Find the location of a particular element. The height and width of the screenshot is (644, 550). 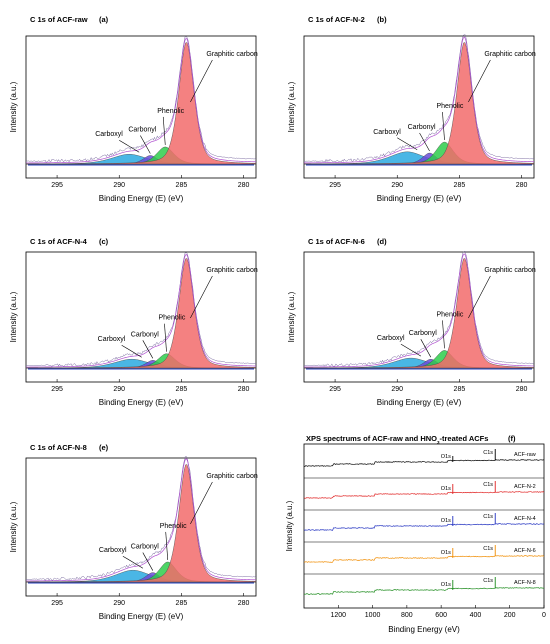

x-tick-label: 600 is located at coordinates (441, 615).